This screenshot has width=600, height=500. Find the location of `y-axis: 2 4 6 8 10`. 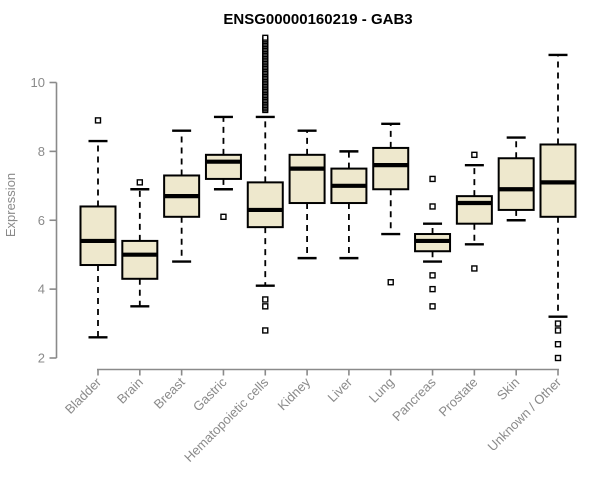

y-axis: 2 4 6 8 10 is located at coordinates (44, 220).